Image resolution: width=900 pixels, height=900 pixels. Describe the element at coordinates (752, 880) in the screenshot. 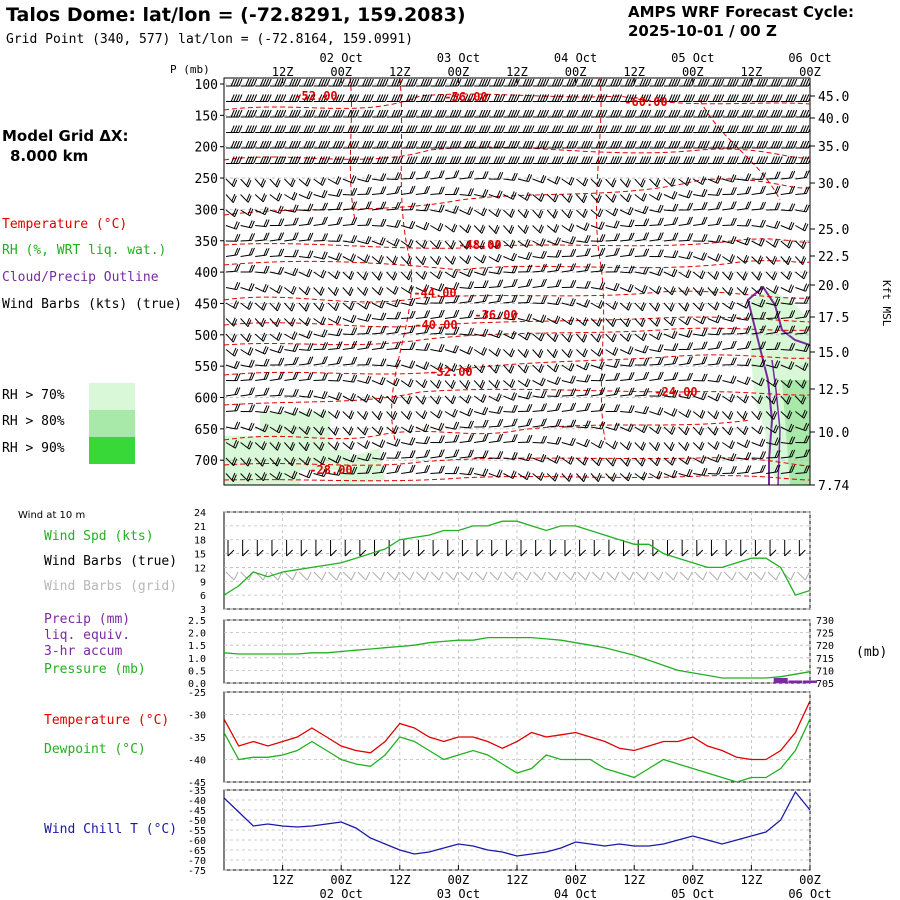

I see `time-label-bottom: 12Z` at that location.